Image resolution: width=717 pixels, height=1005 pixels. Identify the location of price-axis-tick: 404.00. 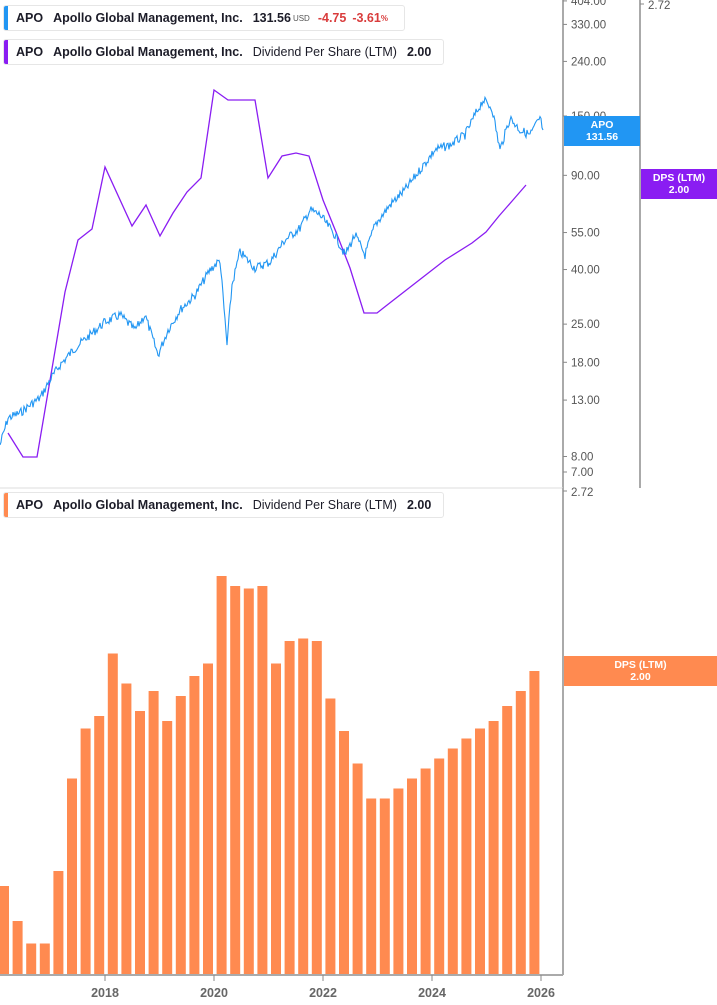
(588, 4).